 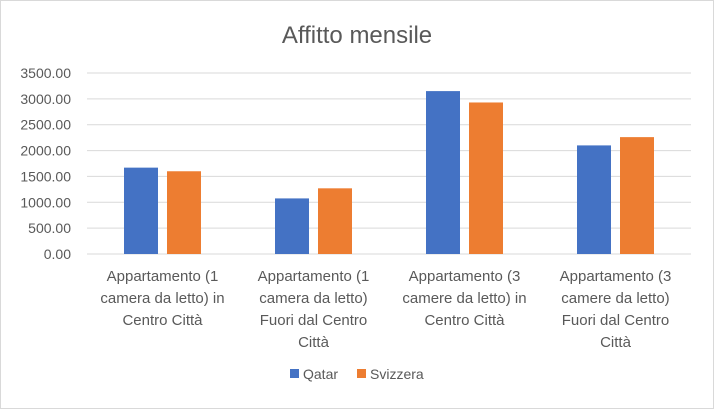 What do you see at coordinates (361, 373) in the screenshot?
I see `legend-swatch-svizzera` at bounding box center [361, 373].